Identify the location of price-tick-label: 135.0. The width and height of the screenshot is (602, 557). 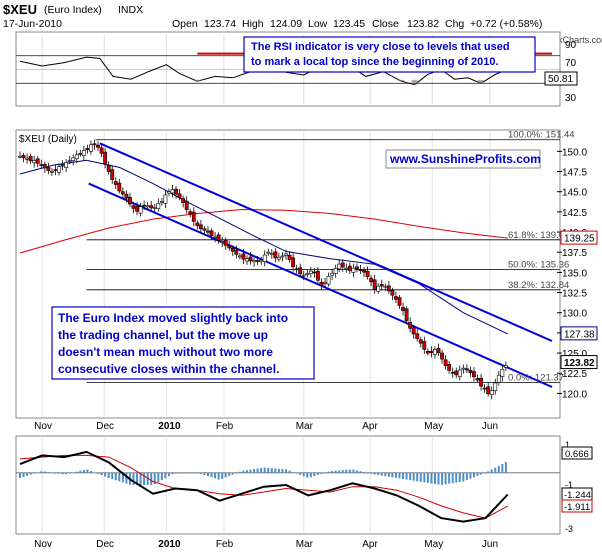
(574, 273).